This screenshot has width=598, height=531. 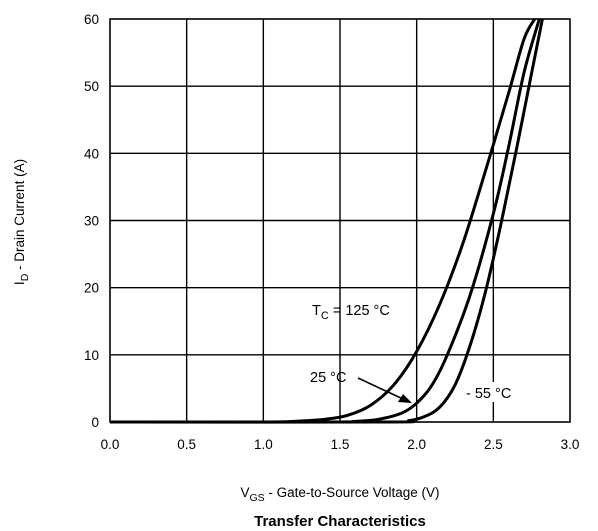 I want to click on x-axis-label-rest: - Gate-to-Source Voltage (V), so click(x=352, y=492).